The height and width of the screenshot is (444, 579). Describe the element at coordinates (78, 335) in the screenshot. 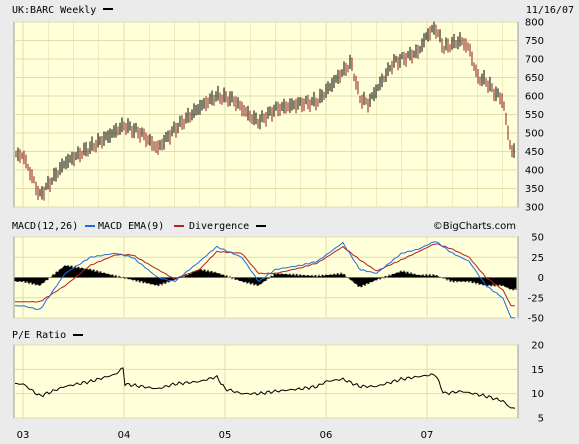

I see `pe-legend-swatch` at that location.